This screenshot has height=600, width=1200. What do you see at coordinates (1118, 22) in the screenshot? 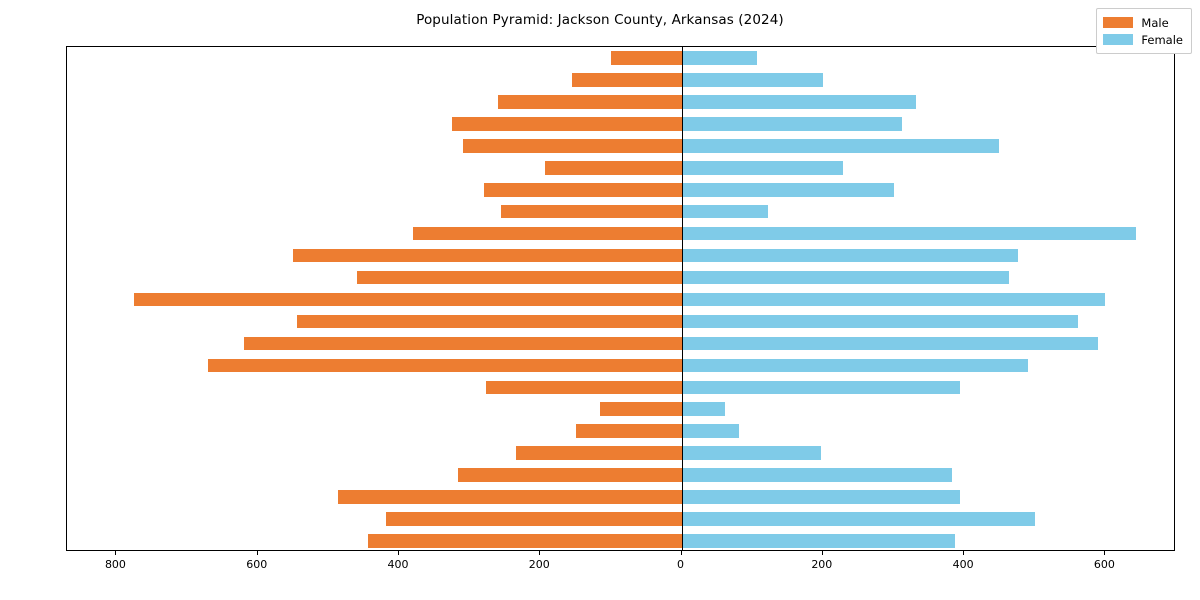
I see `legend-swatch-male` at bounding box center [1118, 22].